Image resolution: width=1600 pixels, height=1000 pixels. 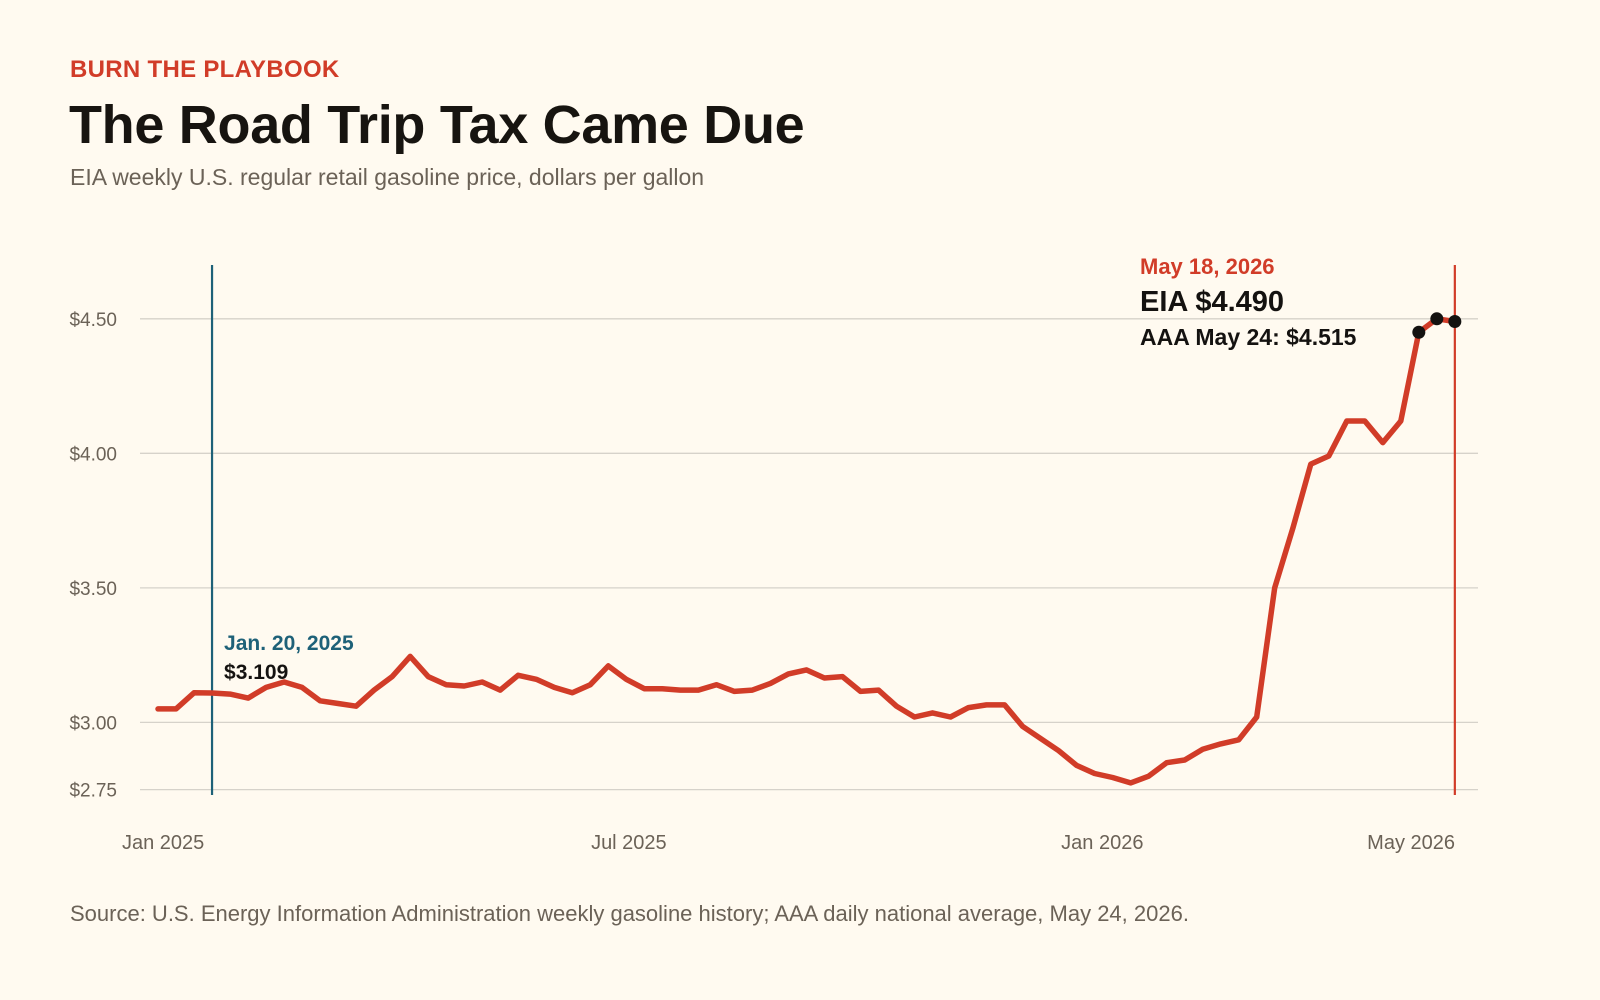 I want to click on x-tick-label: Jan 2025, so click(x=163, y=843).